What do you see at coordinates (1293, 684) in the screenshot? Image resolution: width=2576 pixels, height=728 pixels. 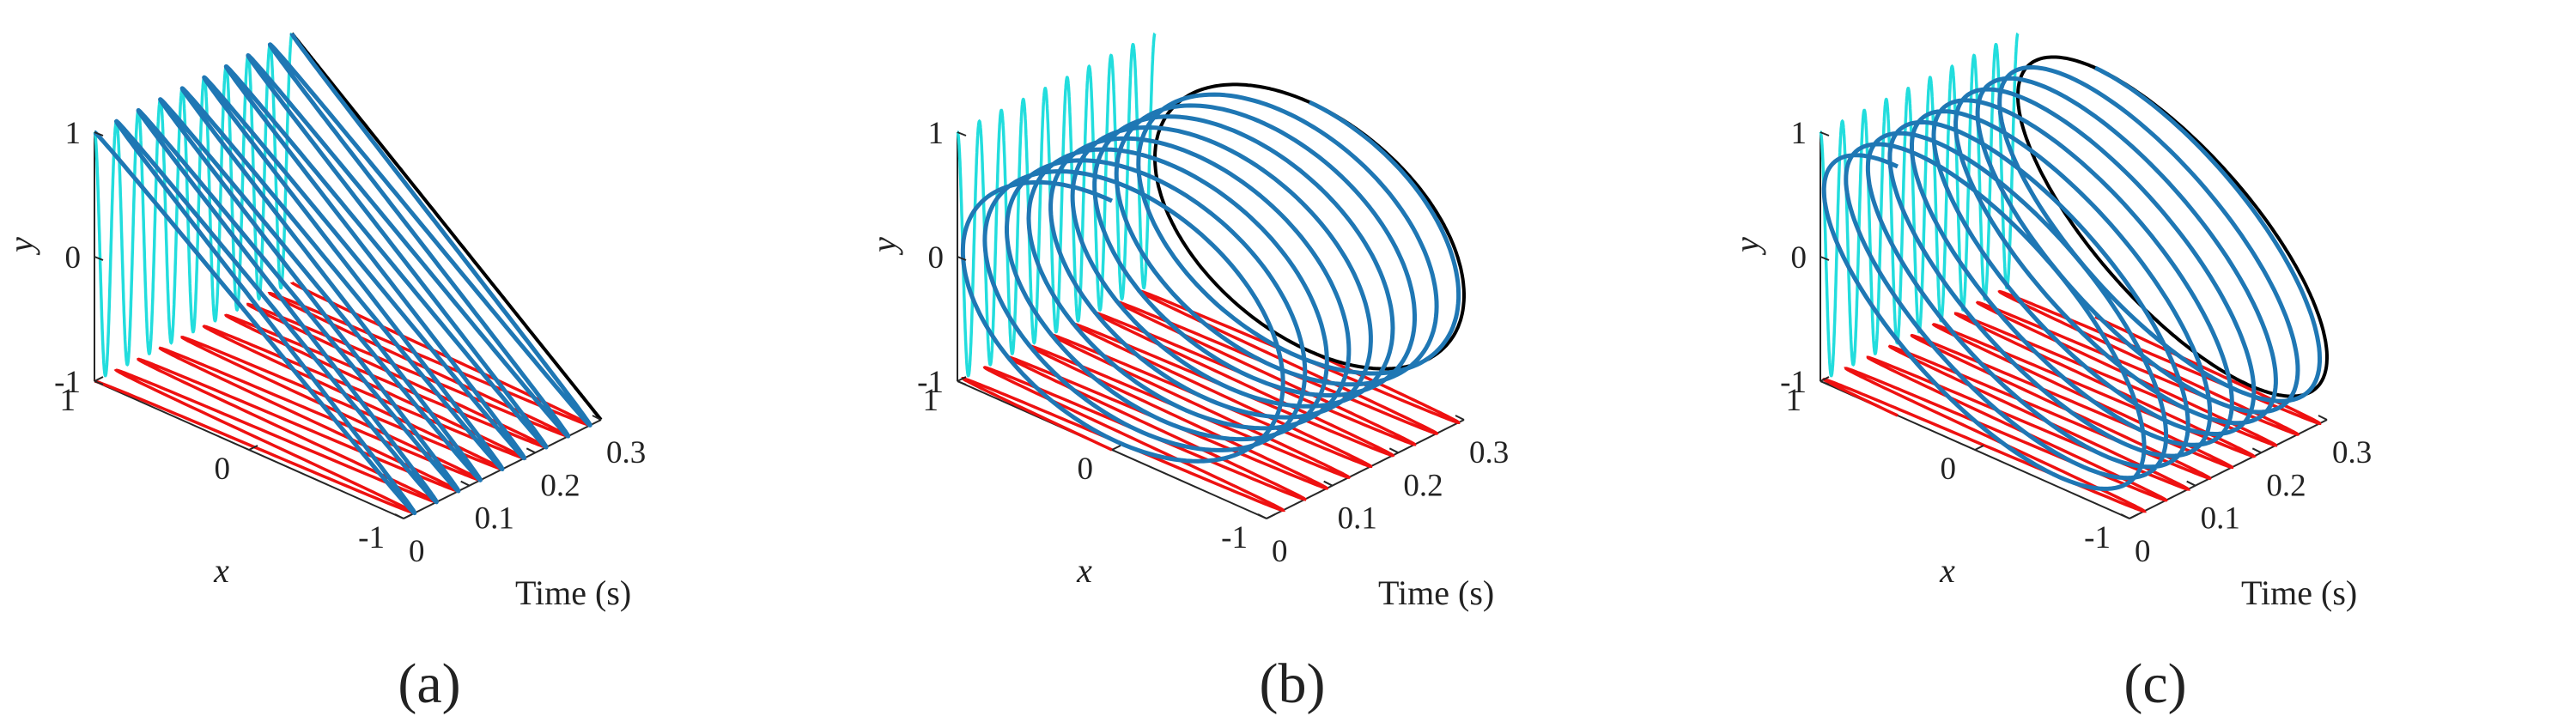 I see `panel-caption: (b)` at bounding box center [1293, 684].